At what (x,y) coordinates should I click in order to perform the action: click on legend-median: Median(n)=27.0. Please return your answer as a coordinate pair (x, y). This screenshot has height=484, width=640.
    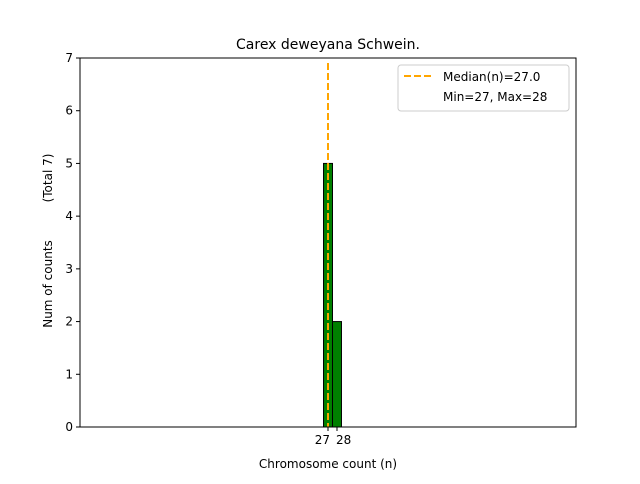
    Looking at the image, I should click on (491, 77).